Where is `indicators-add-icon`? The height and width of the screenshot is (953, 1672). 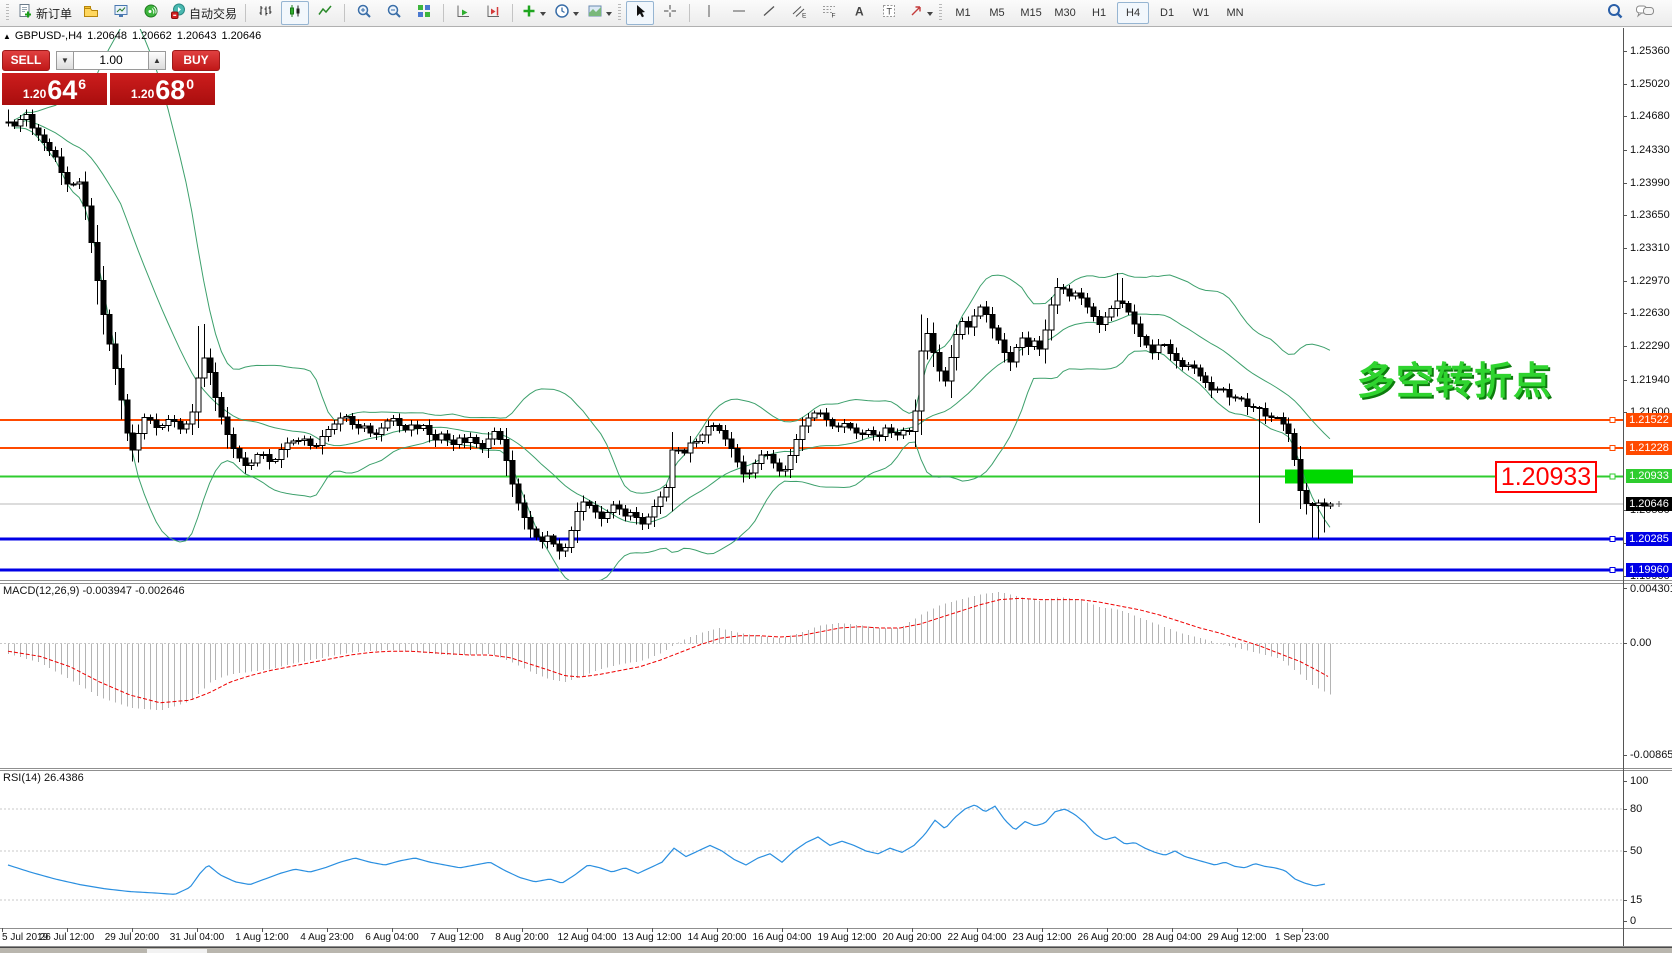
indicators-add-icon is located at coordinates (529, 13).